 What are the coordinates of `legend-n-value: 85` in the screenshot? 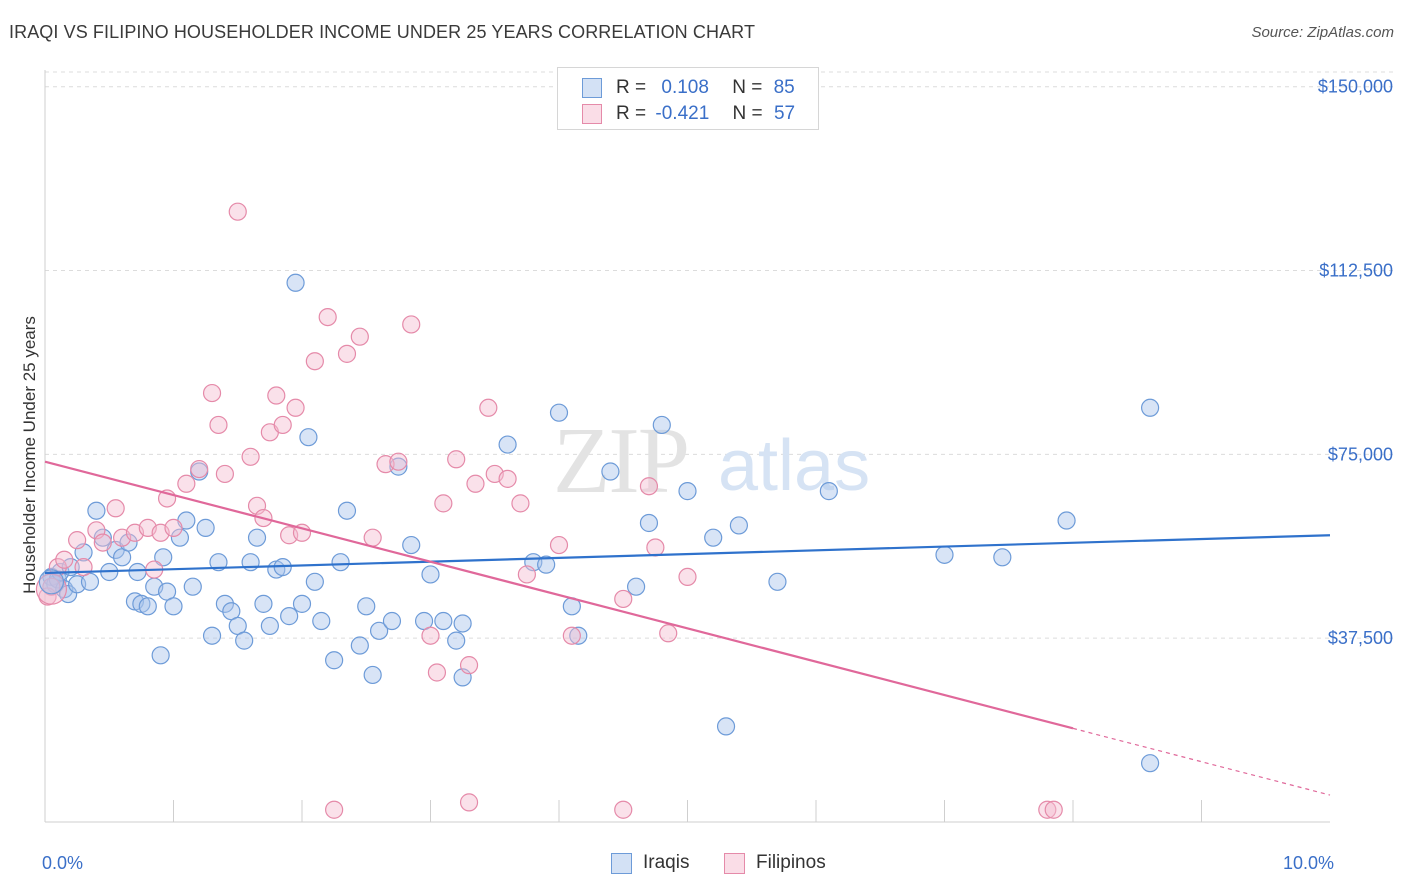 It's located at (784, 87).